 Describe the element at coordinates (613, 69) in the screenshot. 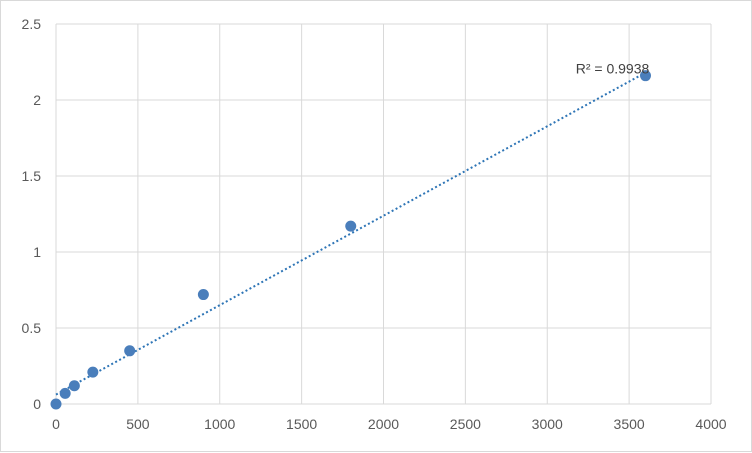

I see `r-squared-label: R² = 0.9938` at that location.